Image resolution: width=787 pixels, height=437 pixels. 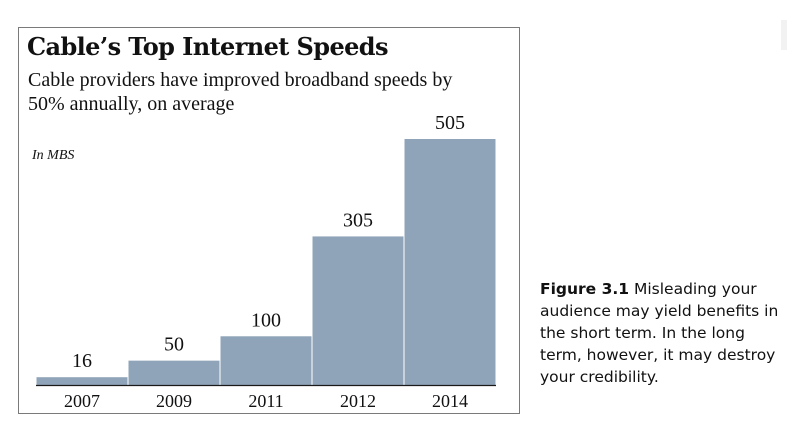 What do you see at coordinates (450, 401) in the screenshot?
I see `x-tick-label-2014: 2014` at bounding box center [450, 401].